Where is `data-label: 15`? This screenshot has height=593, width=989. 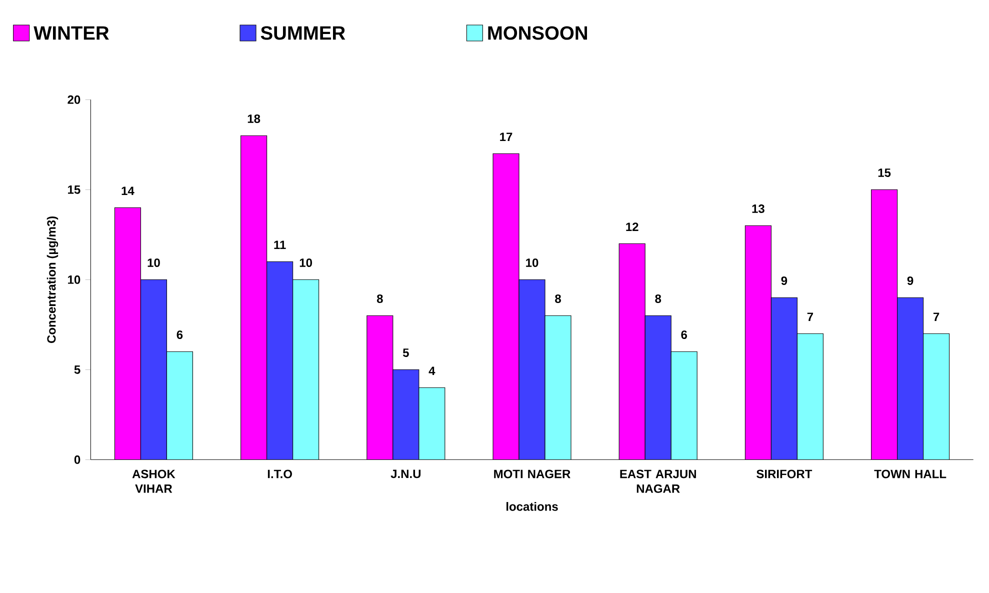
data-label: 15 is located at coordinates (884, 172).